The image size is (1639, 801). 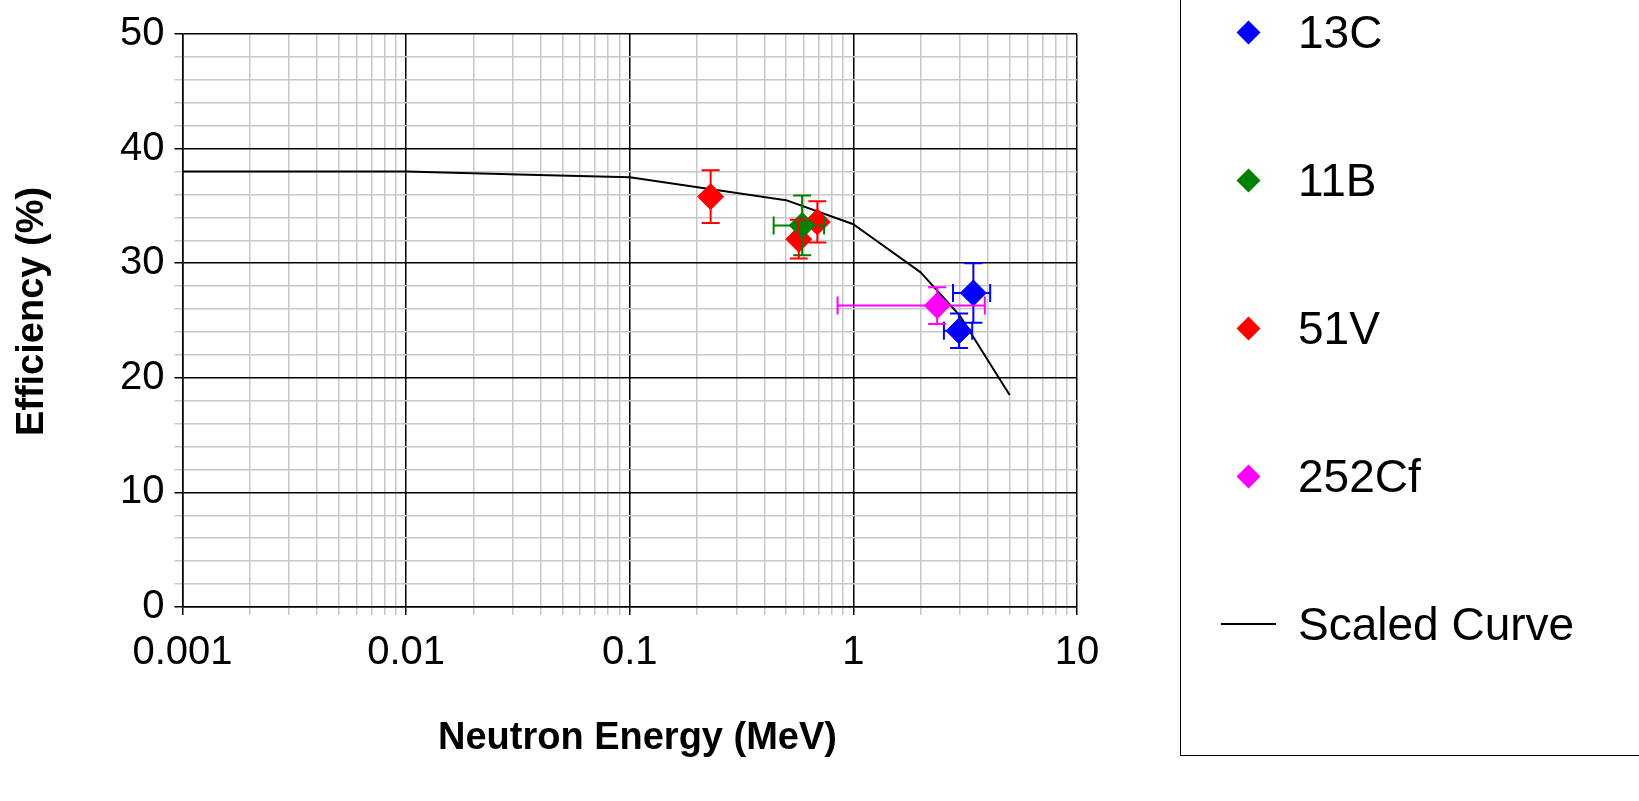 What do you see at coordinates (629, 650) in the screenshot?
I see `x-tick-label: 0.1` at bounding box center [629, 650].